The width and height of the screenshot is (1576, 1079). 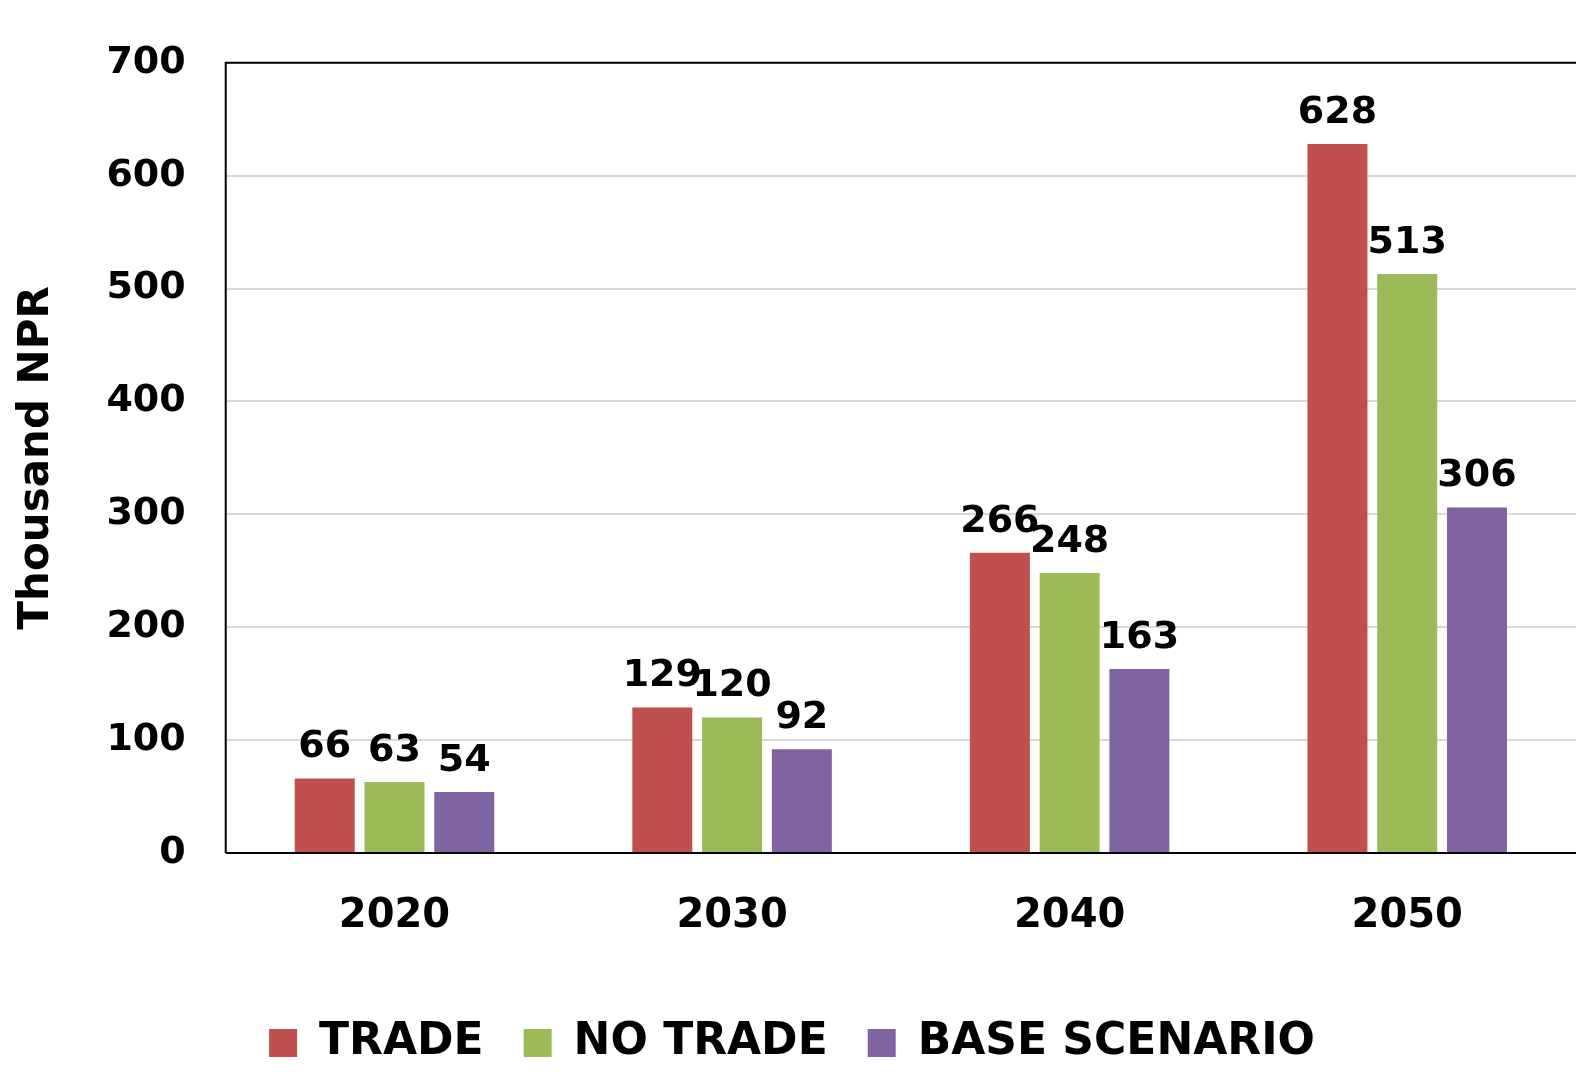 I want to click on y-tick-label: 600, so click(x=146, y=172).